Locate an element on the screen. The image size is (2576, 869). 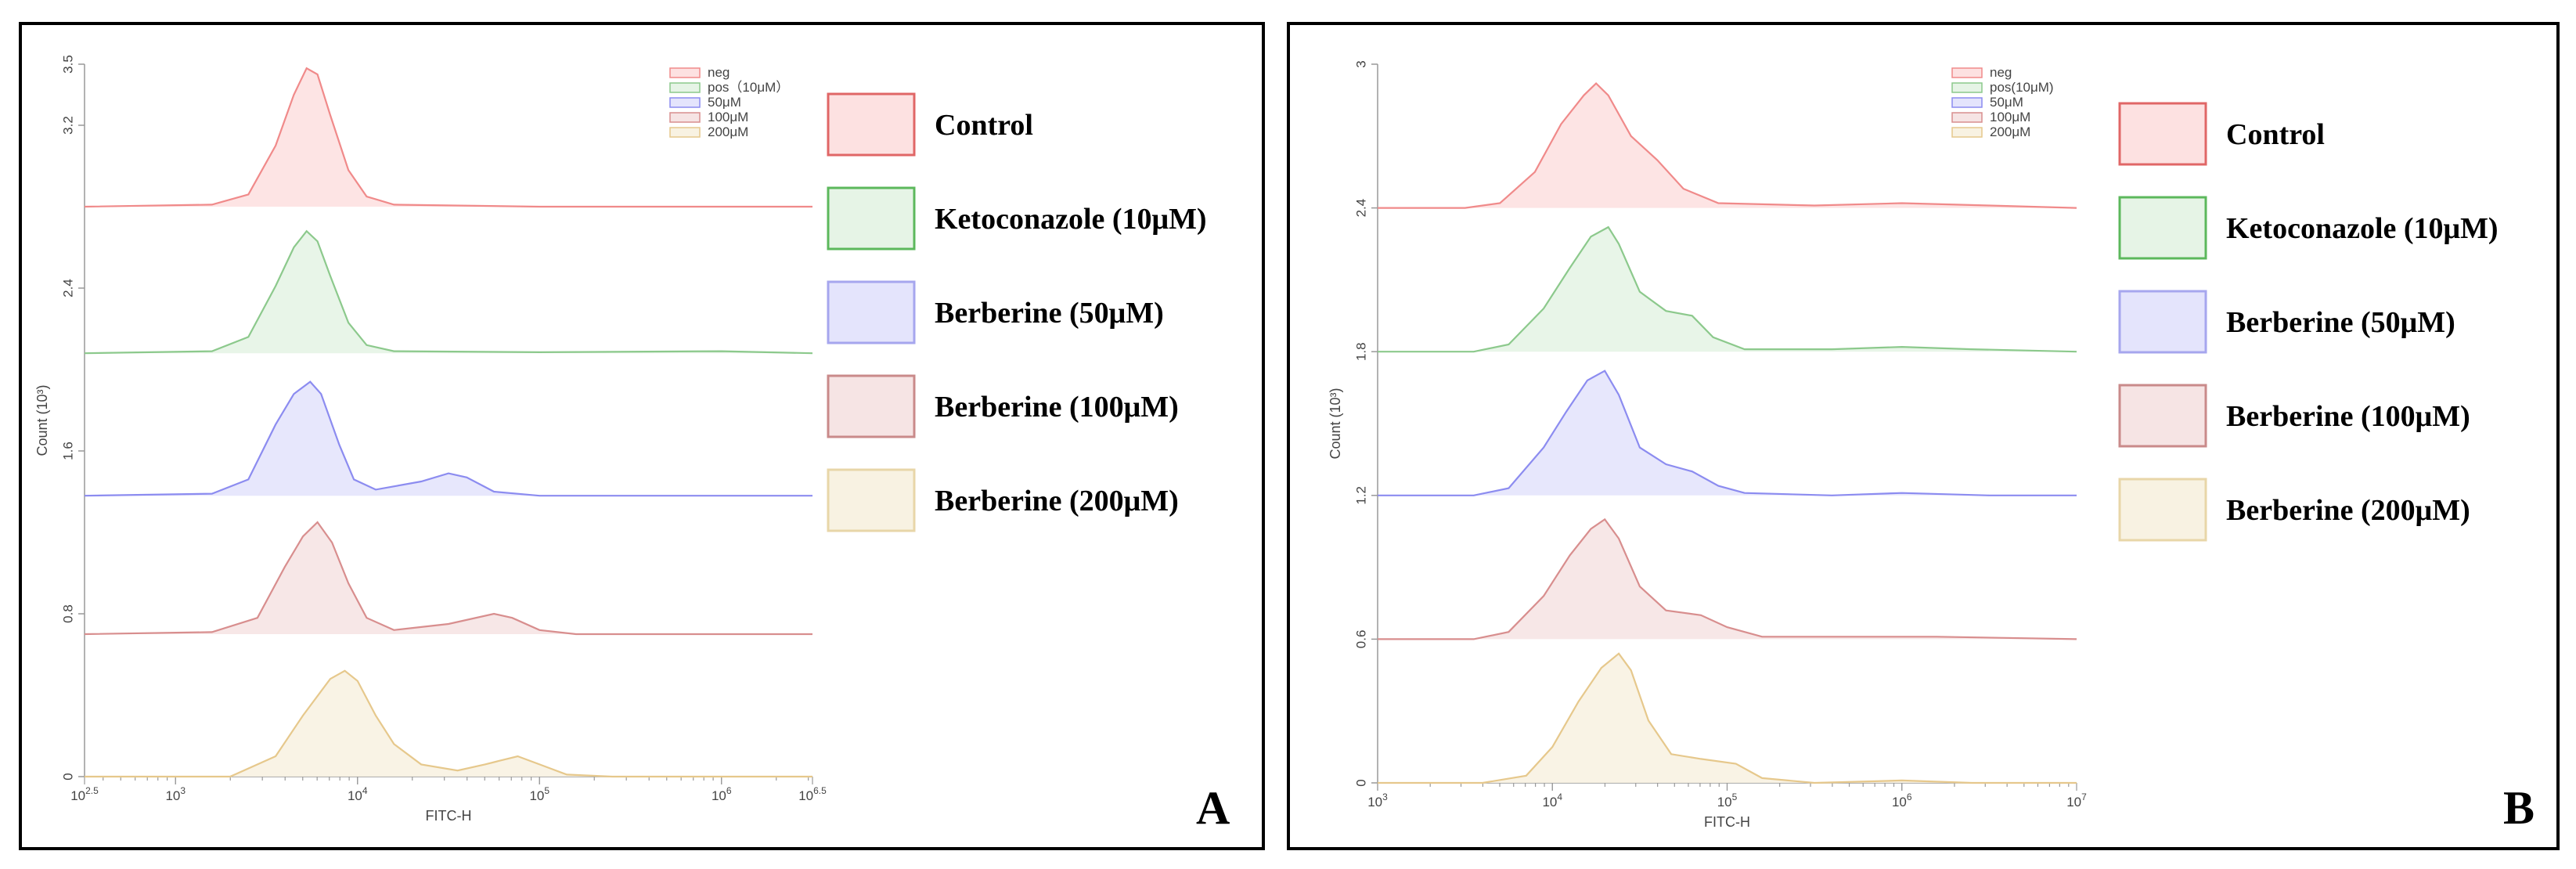
x-tick-label: 106.5 is located at coordinates (812, 794).